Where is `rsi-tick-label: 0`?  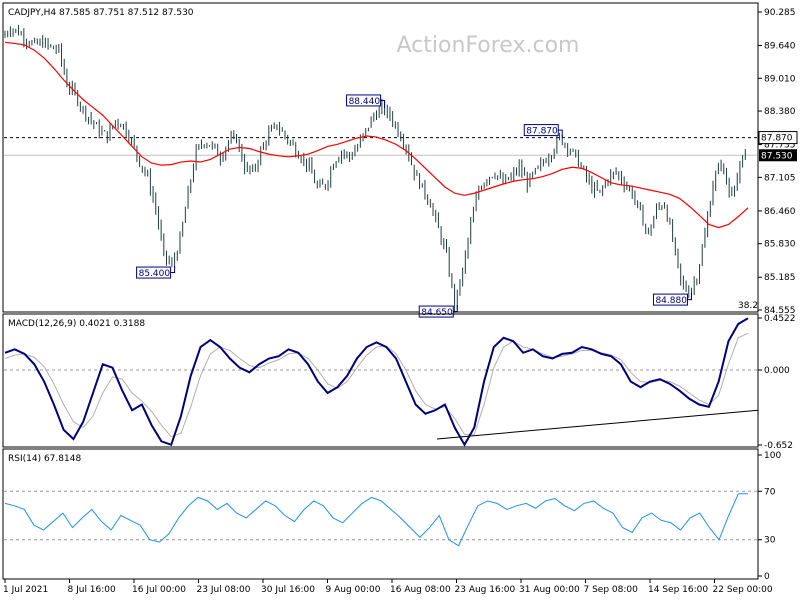 rsi-tick-label: 0 is located at coordinates (767, 577).